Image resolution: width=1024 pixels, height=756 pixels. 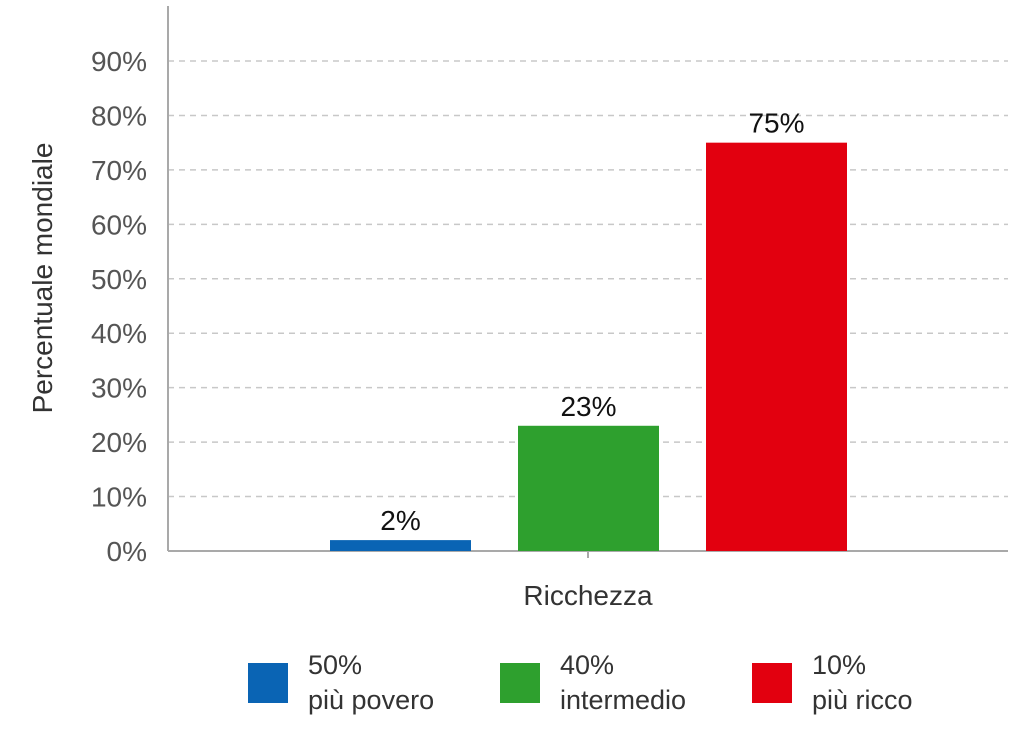 I want to click on bar-value-label: 2%, so click(x=400, y=520).